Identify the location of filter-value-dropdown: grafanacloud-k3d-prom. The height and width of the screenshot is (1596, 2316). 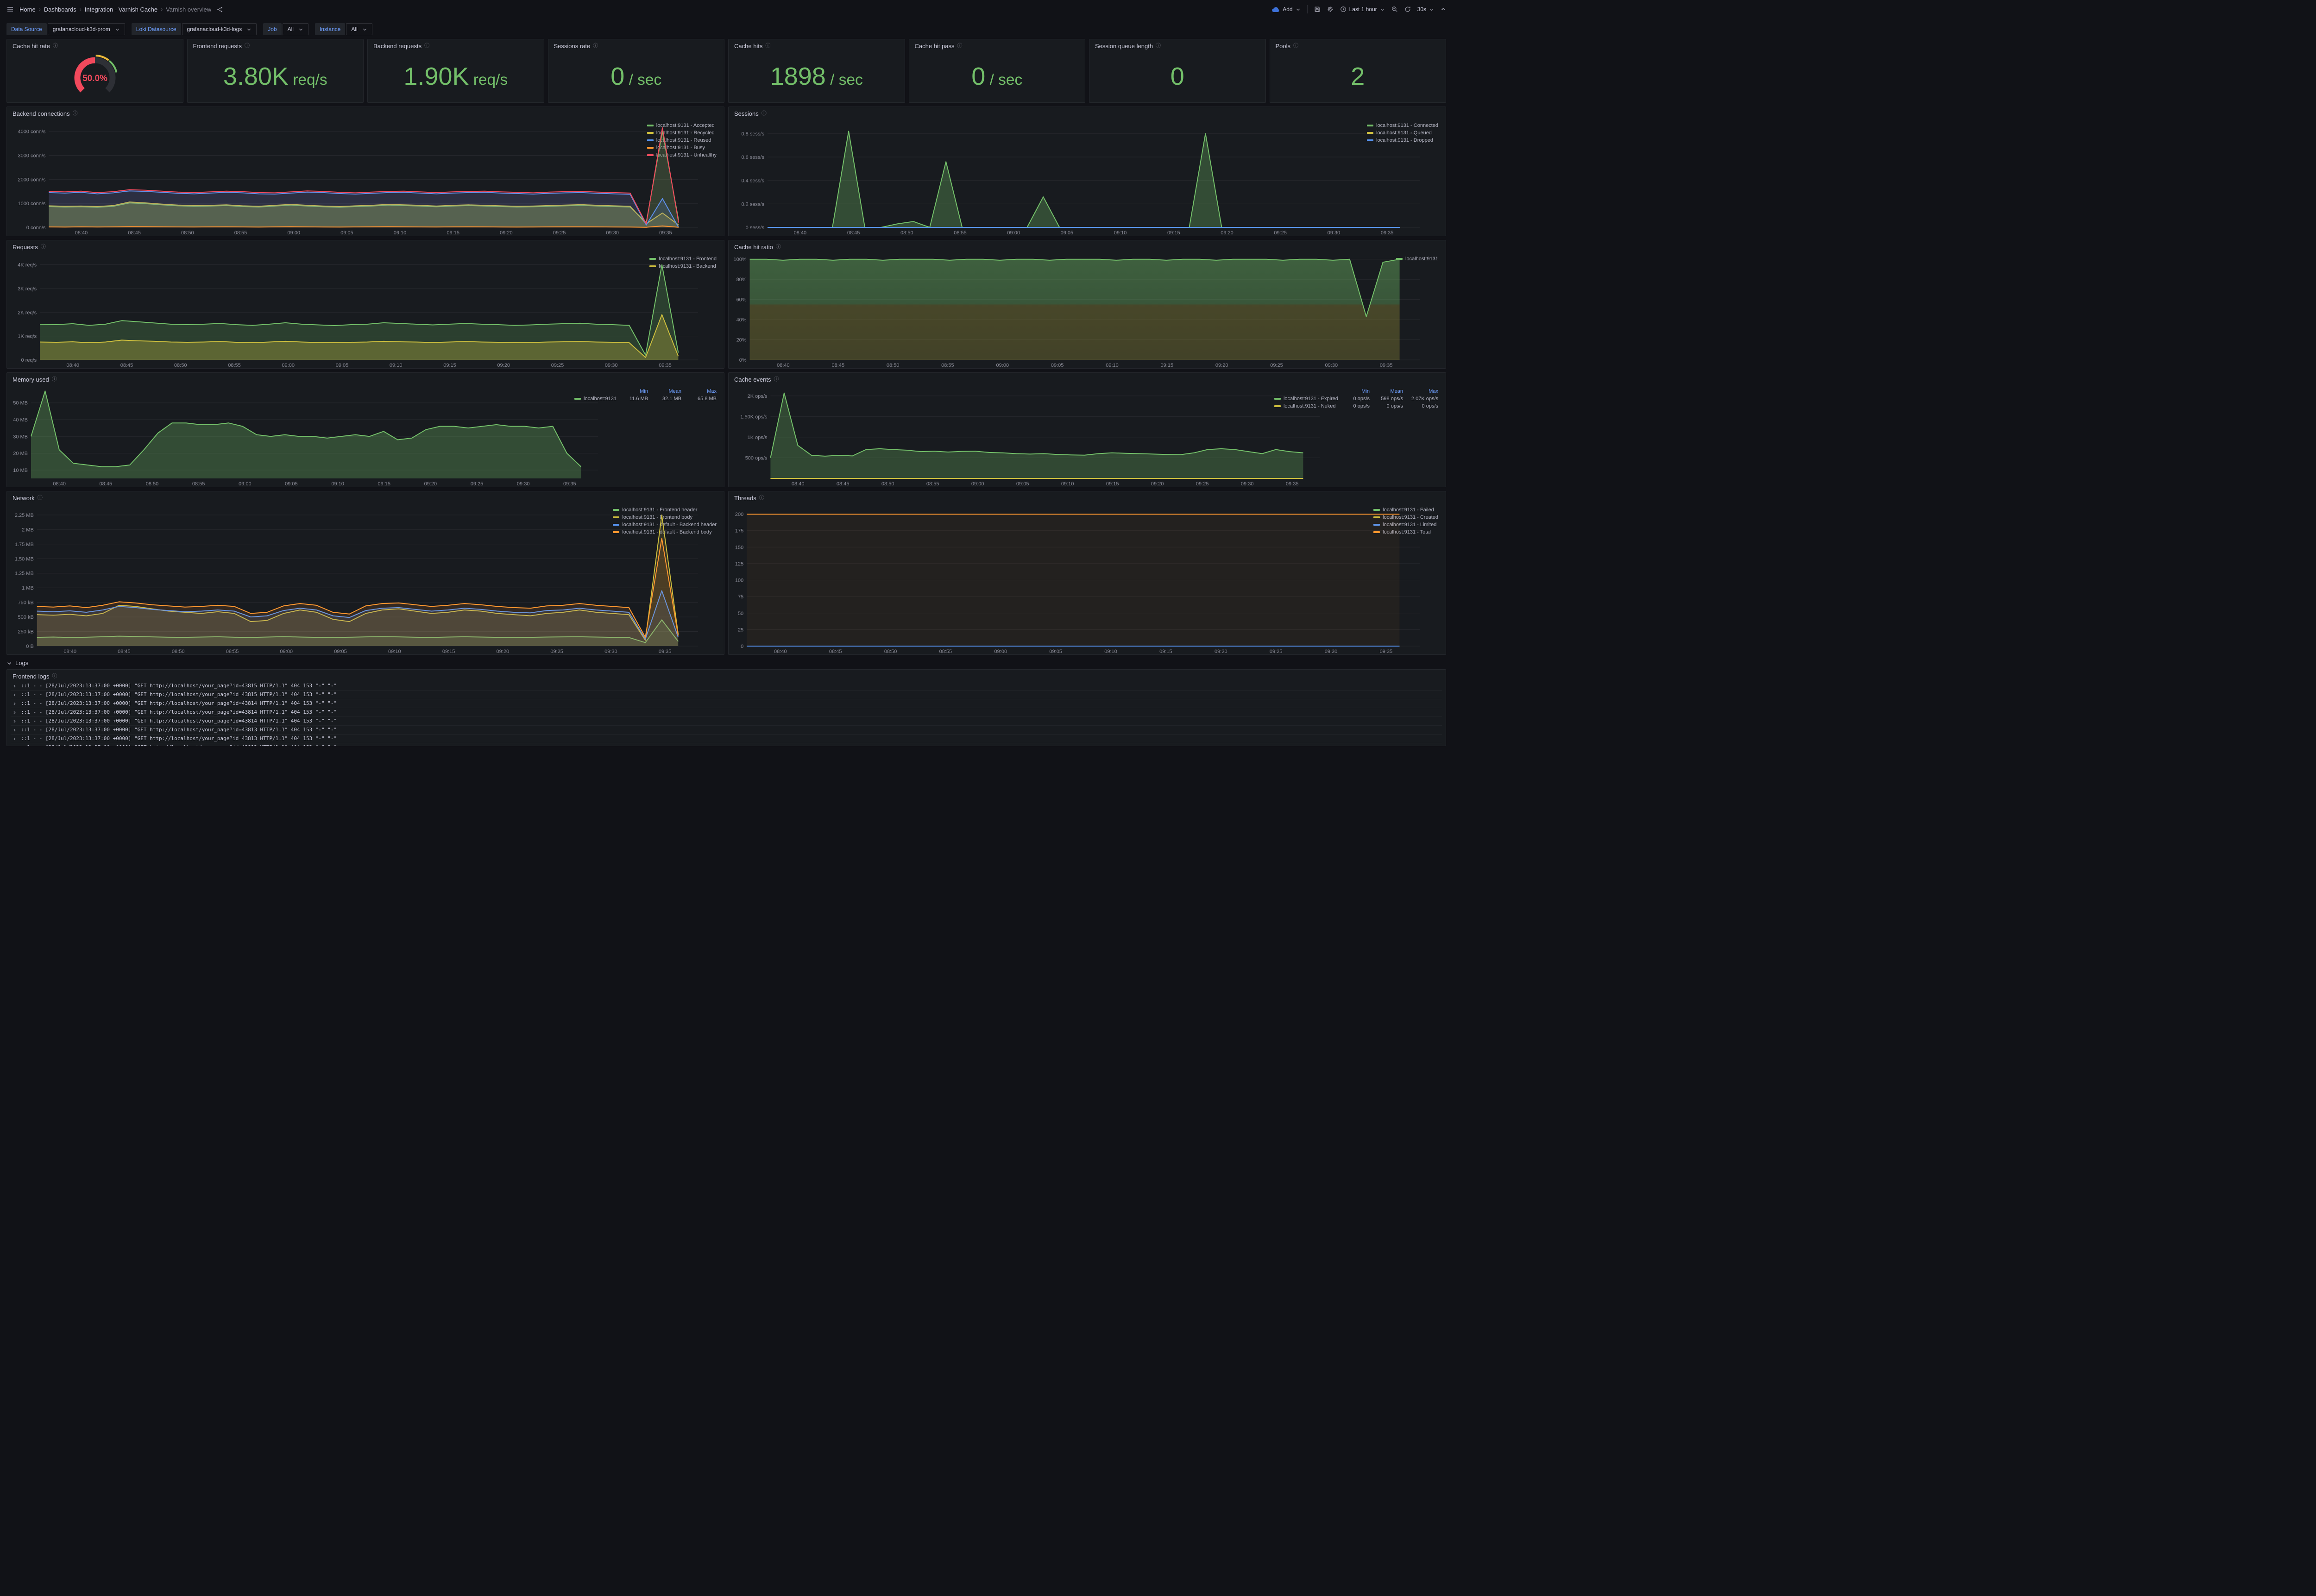
(86, 29).